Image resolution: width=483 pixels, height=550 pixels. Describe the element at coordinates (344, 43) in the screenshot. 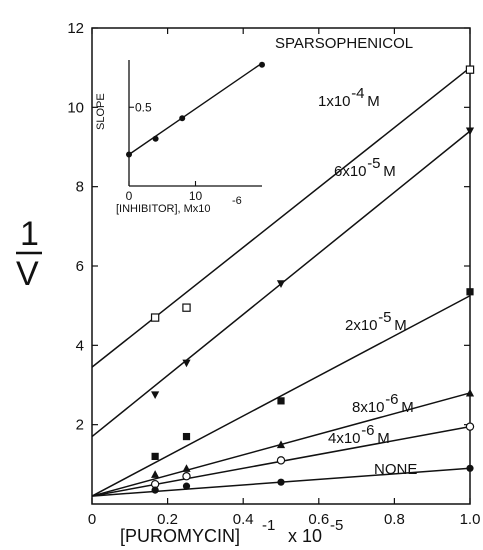

I see `chart-title: SPARSOPHENICOL` at that location.